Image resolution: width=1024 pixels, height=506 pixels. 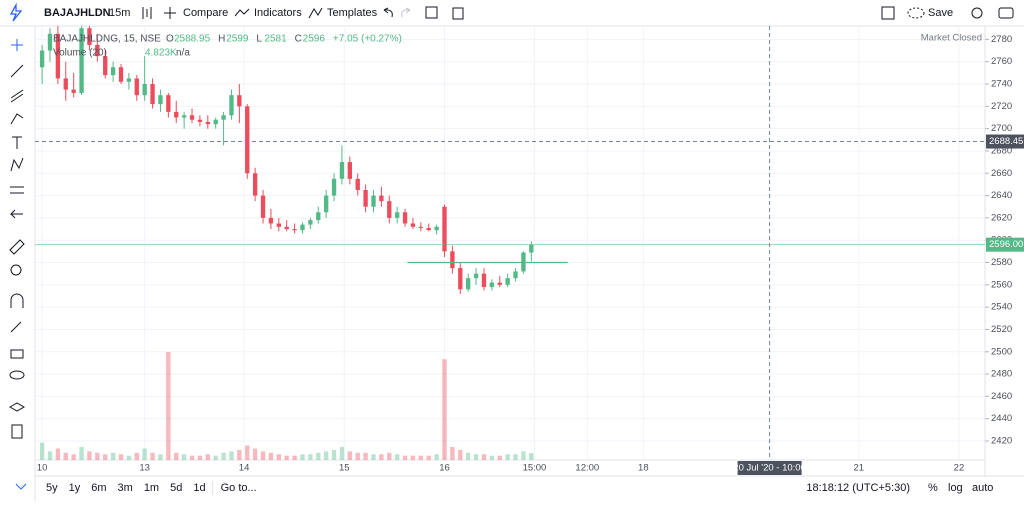 I want to click on x-tick-label: 21, so click(x=858, y=468).